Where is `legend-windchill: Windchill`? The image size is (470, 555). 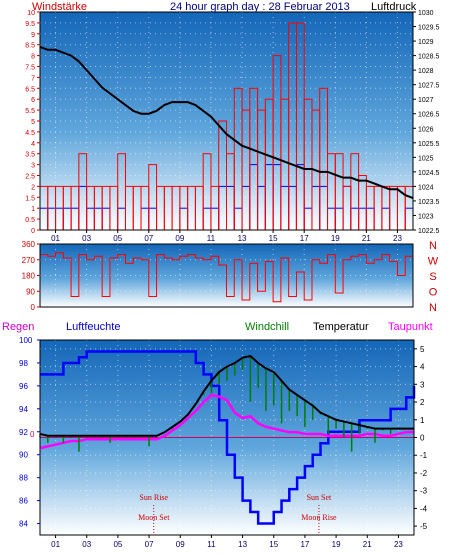 legend-windchill: Windchill is located at coordinates (267, 327).